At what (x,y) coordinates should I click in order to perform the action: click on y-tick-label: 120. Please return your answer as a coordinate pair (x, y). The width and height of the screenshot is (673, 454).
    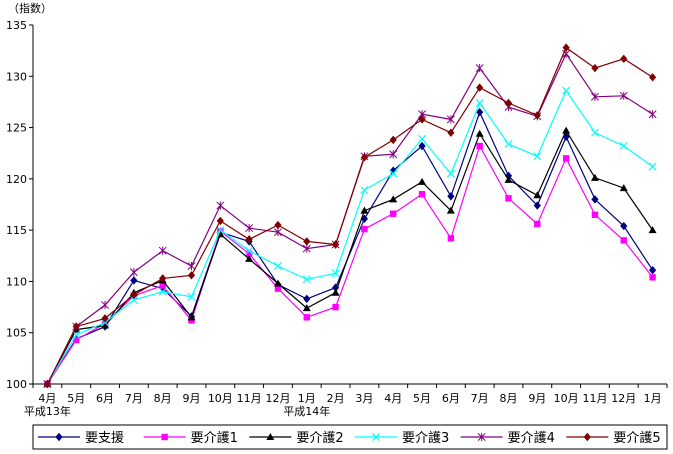
    Looking at the image, I should click on (16, 179).